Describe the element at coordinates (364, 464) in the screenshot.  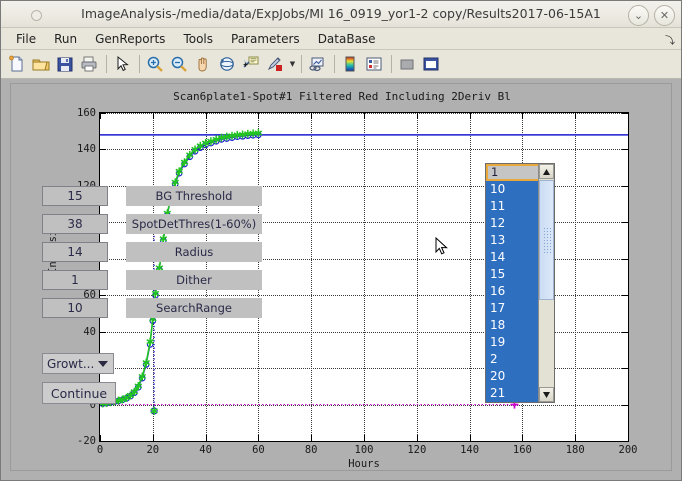
I see `x-axis-label: Hours` at that location.